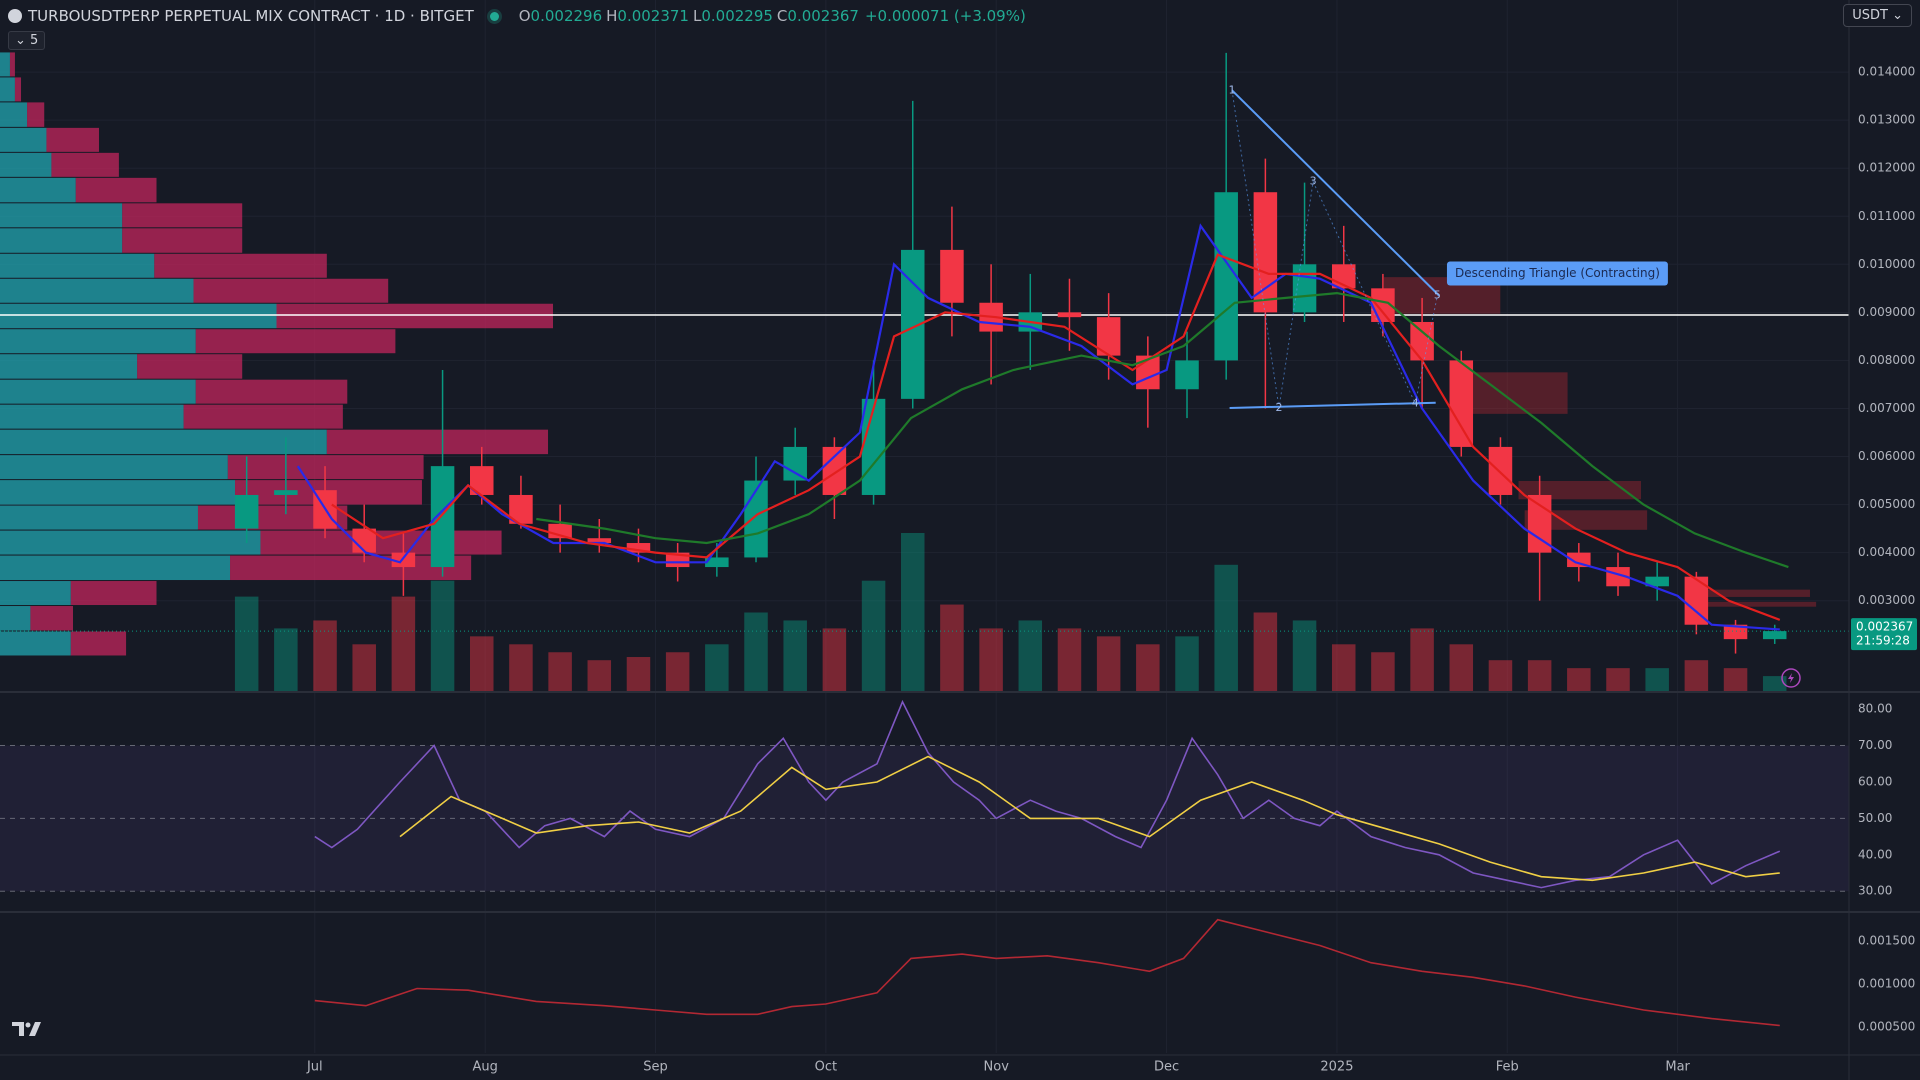 This screenshot has width=1920, height=1080. I want to click on y-tick-label: 0.000500, so click(1886, 1027).